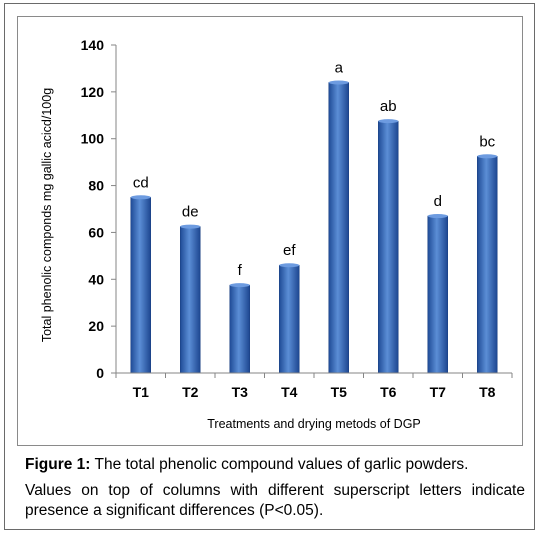 Image resolution: width=541 pixels, height=535 pixels. What do you see at coordinates (438, 201) in the screenshot?
I see `significance-label: d` at bounding box center [438, 201].